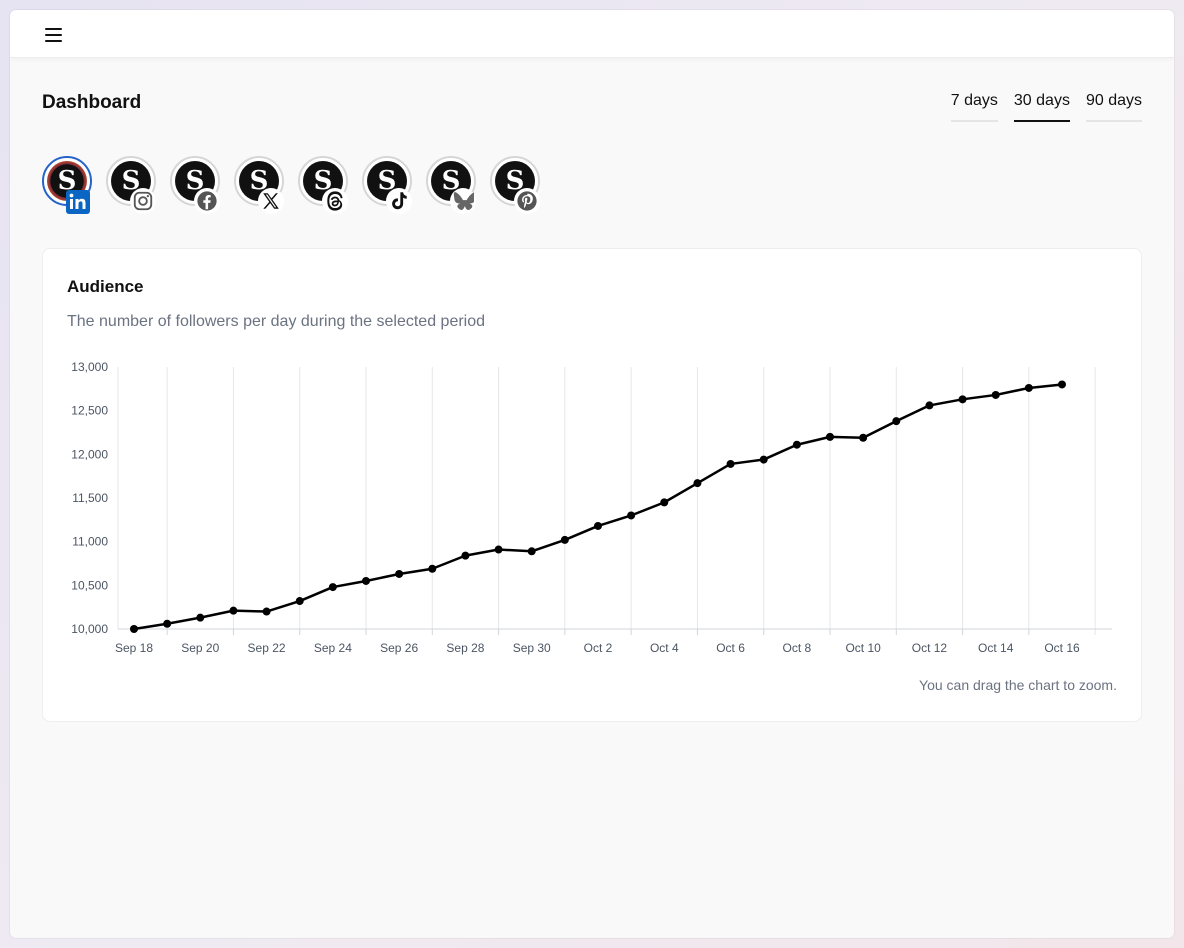 The height and width of the screenshot is (948, 1184). I want to click on pinterest-icon, so click(527, 201).